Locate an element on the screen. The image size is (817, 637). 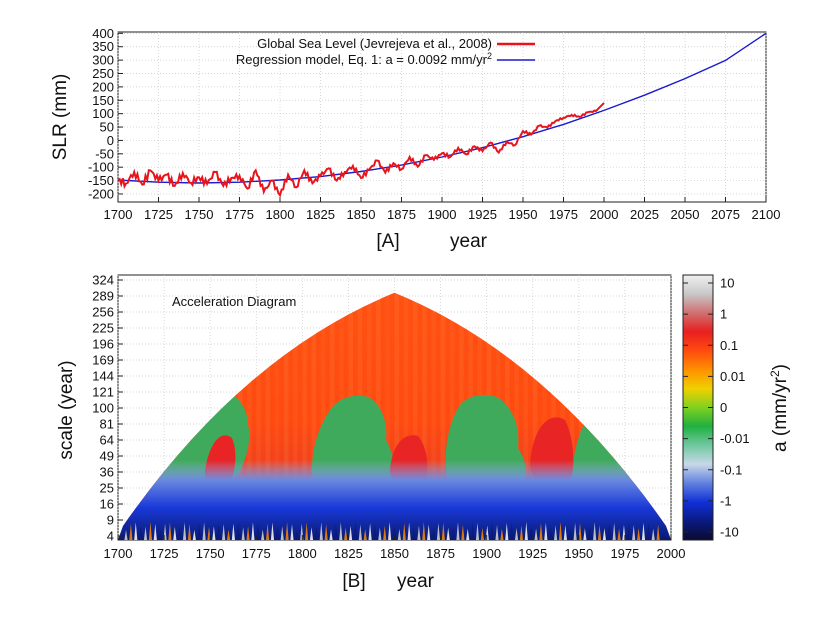
y-tick-label: 400 is located at coordinates (103, 33).